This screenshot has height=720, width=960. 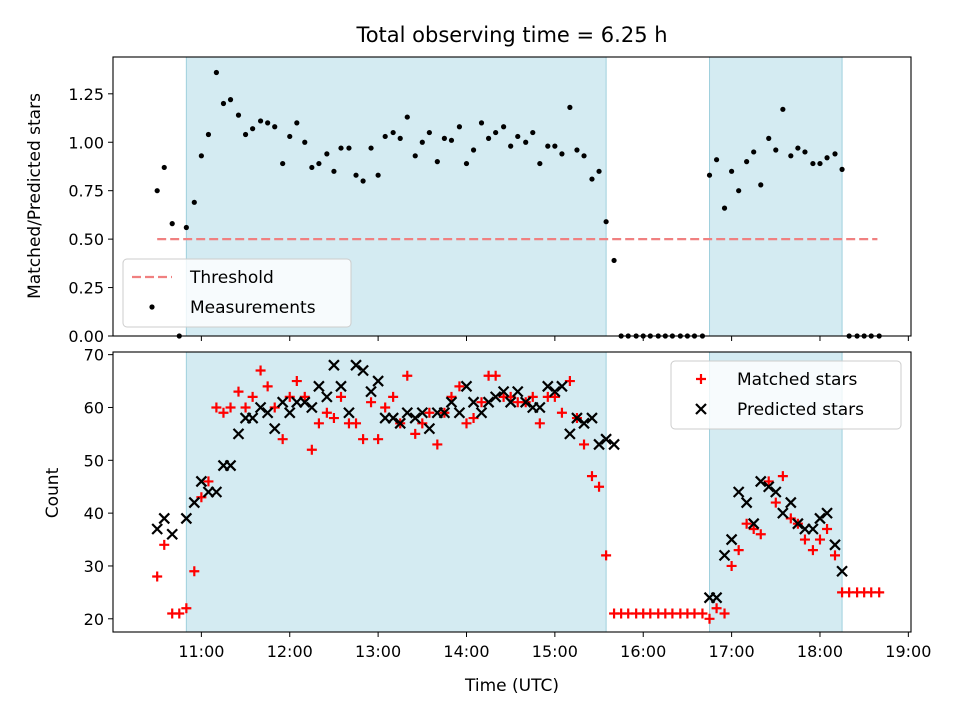 What do you see at coordinates (86, 191) in the screenshot?
I see `y-tick-label: 0.75` at bounding box center [86, 191].